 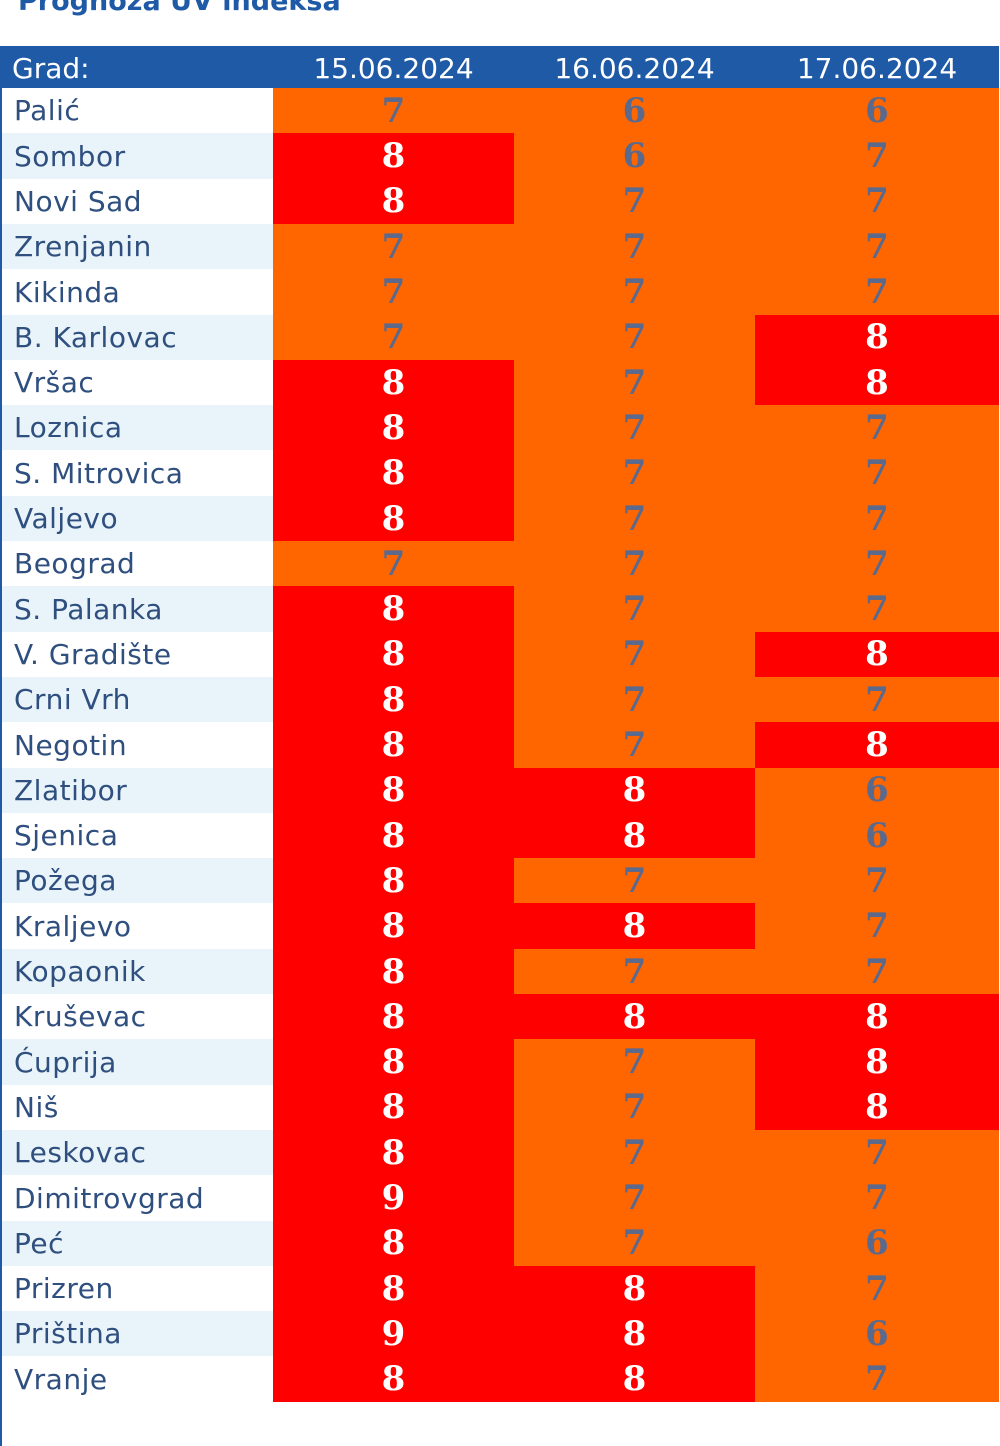 I want to click on city-name: Zrenjanin, so click(x=137, y=246).